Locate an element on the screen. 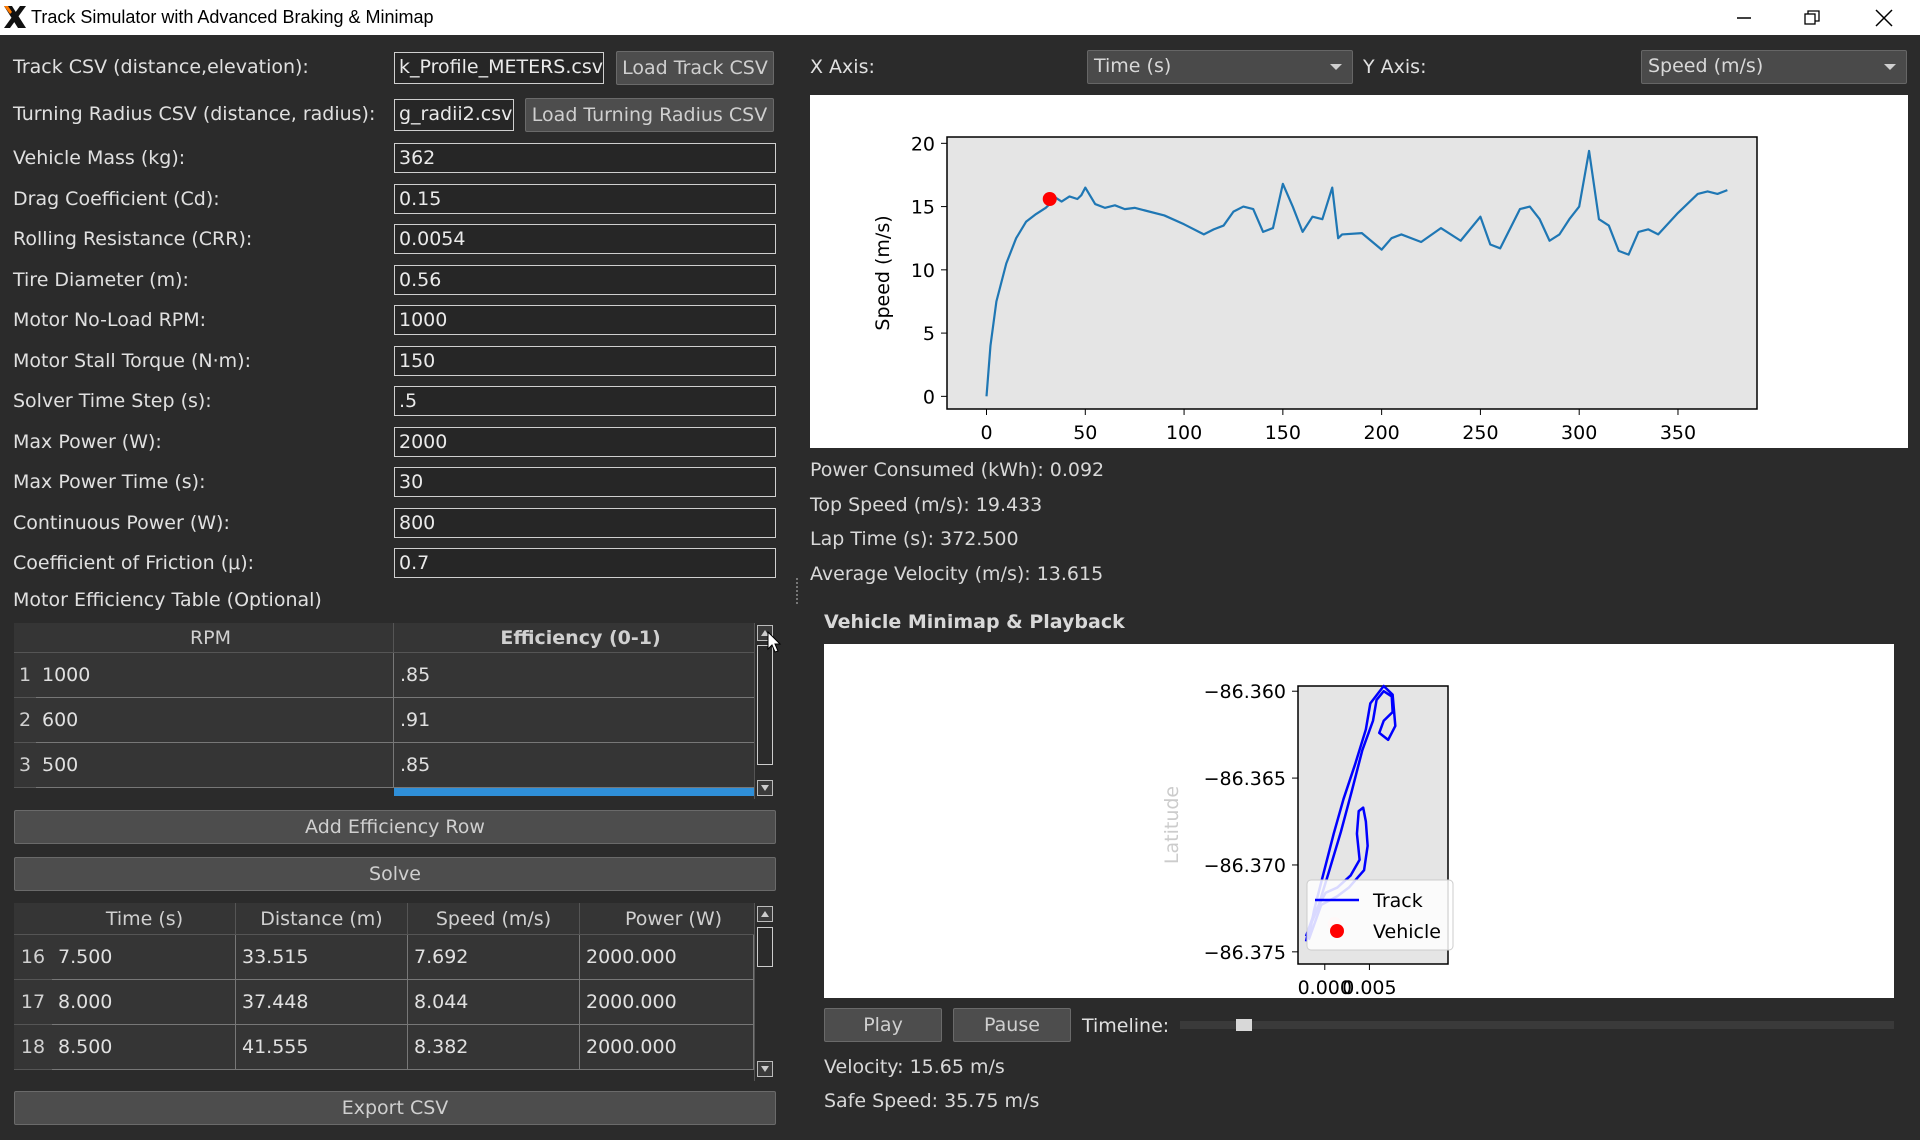  eff-header-efficiency: Efficiency (0-1) is located at coordinates (581, 638).